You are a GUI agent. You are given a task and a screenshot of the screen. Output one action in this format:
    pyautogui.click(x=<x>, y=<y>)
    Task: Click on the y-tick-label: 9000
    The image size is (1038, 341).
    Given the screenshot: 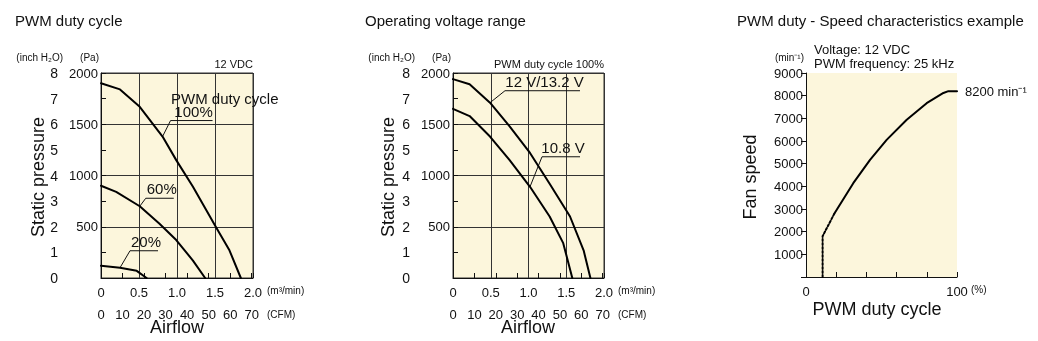 What is the action you would take?
    pyautogui.click(x=788, y=73)
    